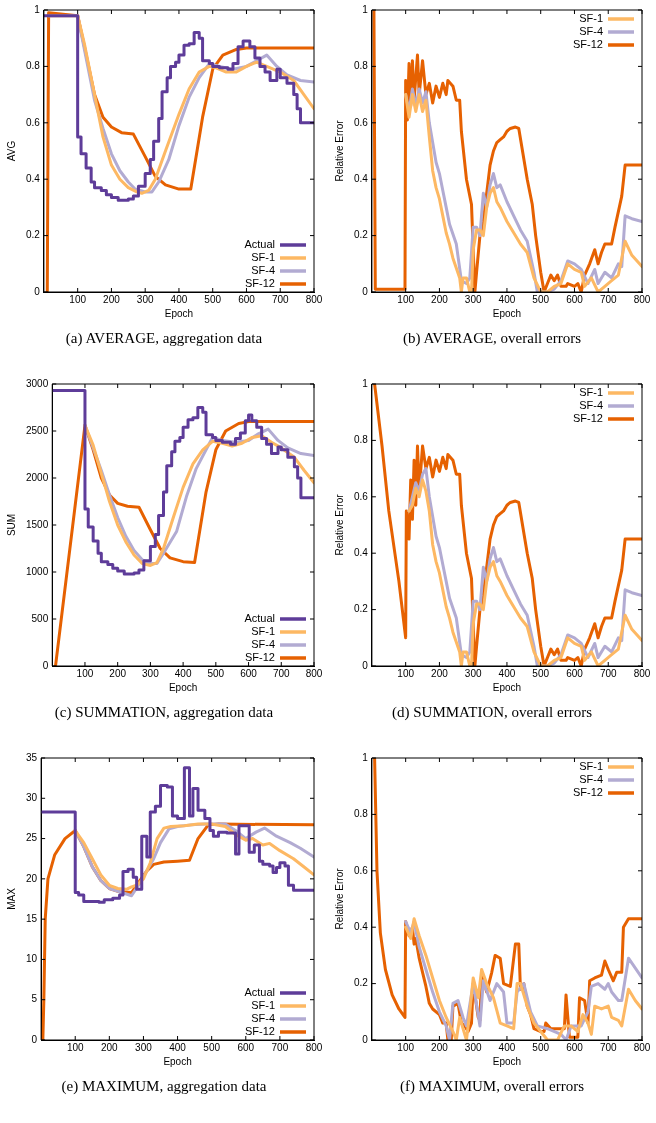 Image resolution: width=656 pixels, height=1123 pixels. What do you see at coordinates (492, 712) in the screenshot?
I see `text: (d) SUMMATION, overall errors` at bounding box center [492, 712].